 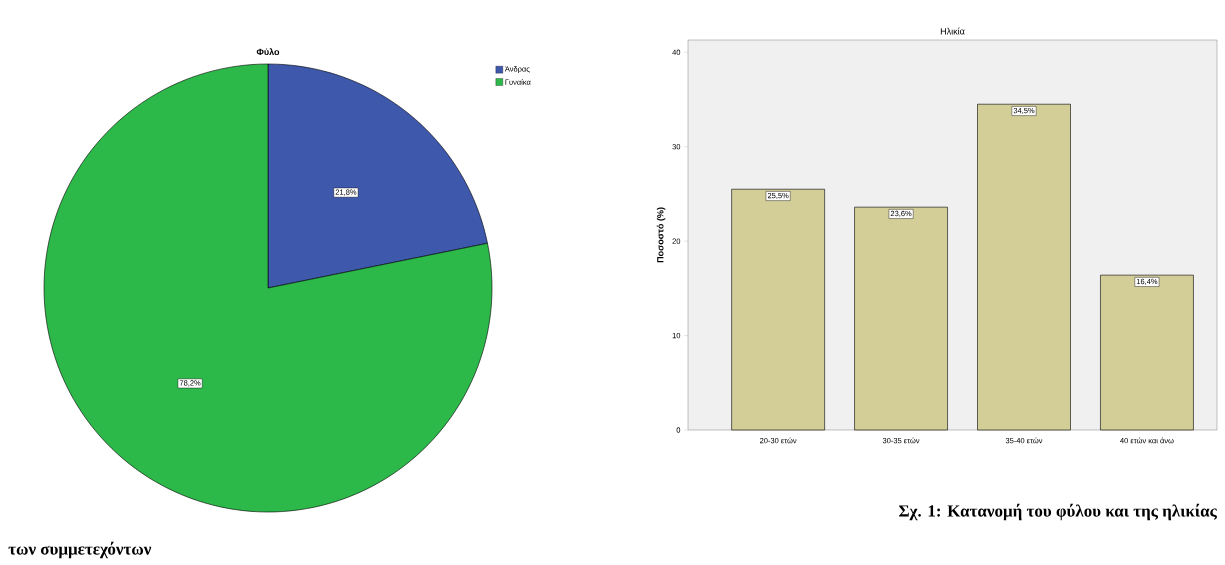 What do you see at coordinates (1058, 512) in the screenshot?
I see `text: Σχ. 1: Κατανομή του φύλου και της ηλικίας` at bounding box center [1058, 512].